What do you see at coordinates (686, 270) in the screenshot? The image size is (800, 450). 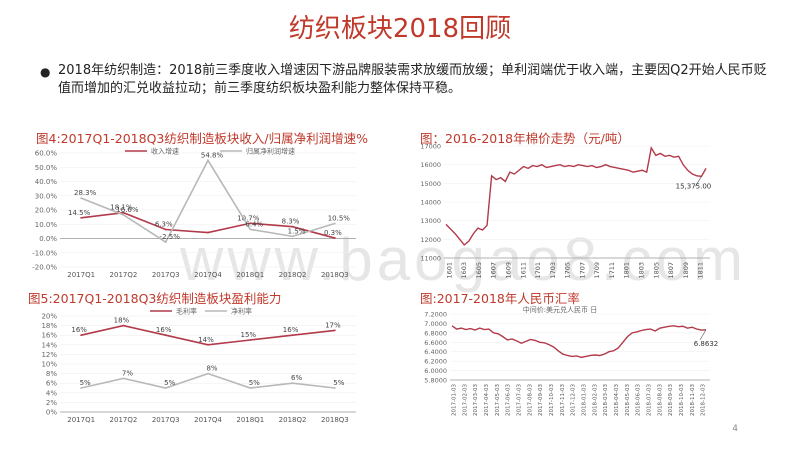 I see `x-tick-label: 1809` at bounding box center [686, 270].